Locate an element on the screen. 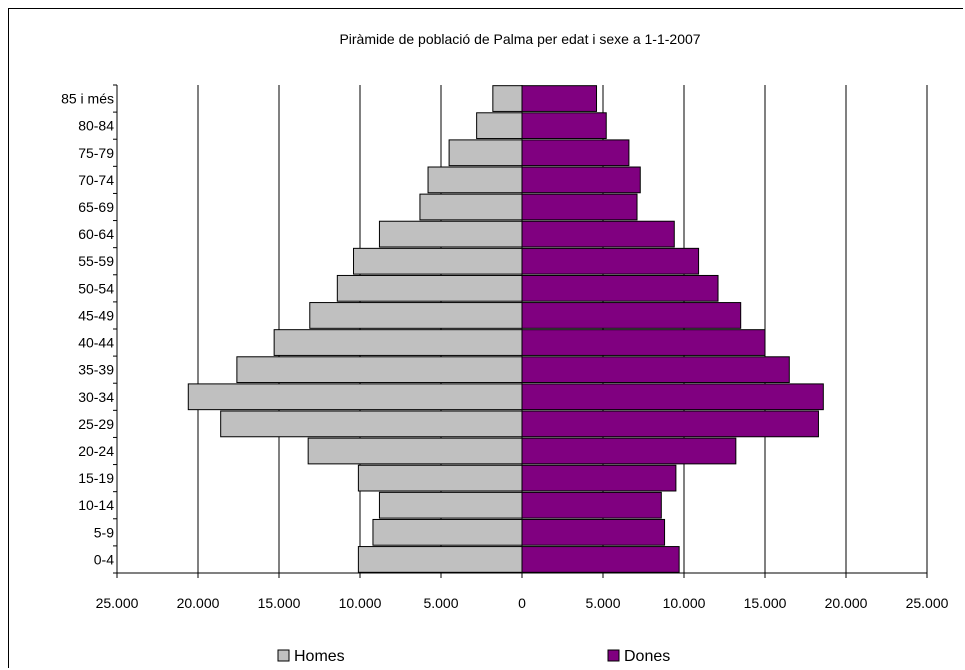 Image resolution: width=965 pixels, height=670 pixels. y-tick-label: 40-44 is located at coordinates (96, 343).